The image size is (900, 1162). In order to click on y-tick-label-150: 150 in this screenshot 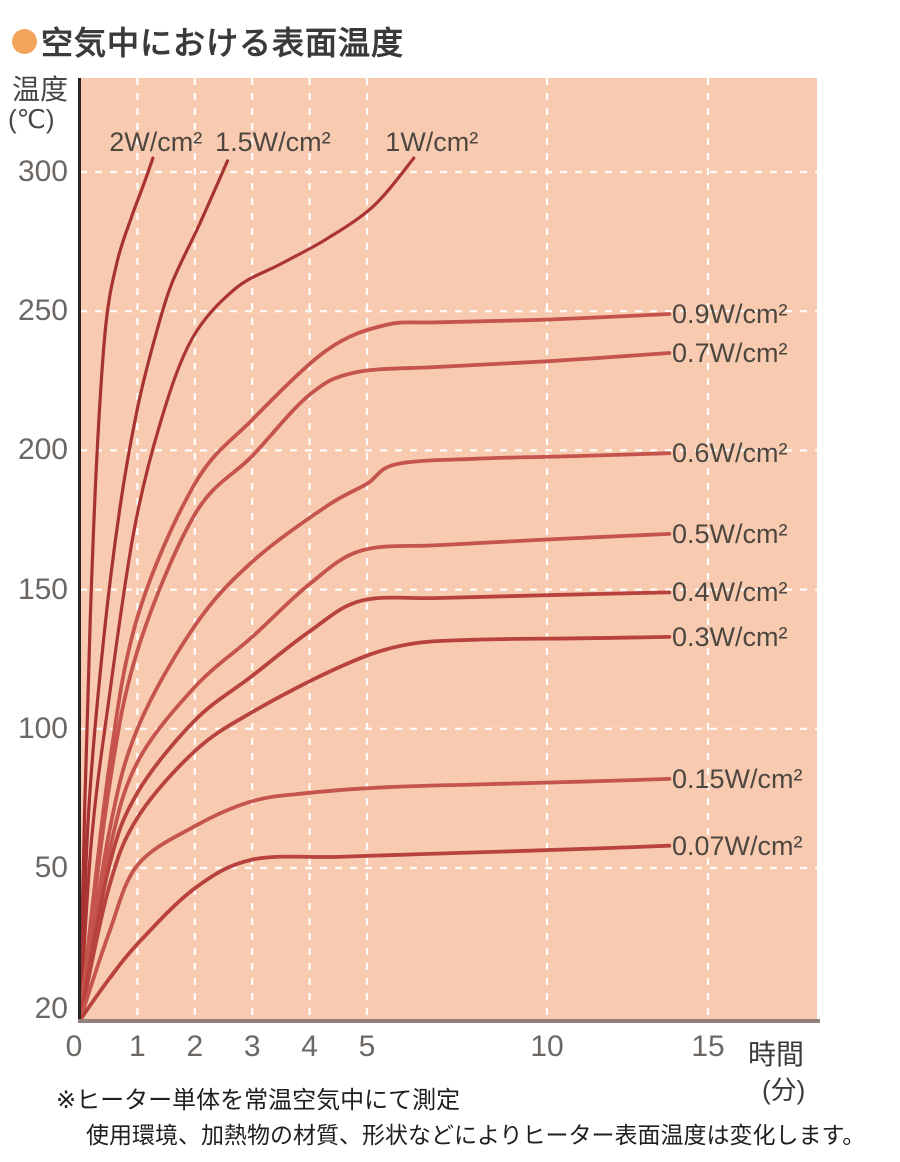, I will do `click(42, 589)`.